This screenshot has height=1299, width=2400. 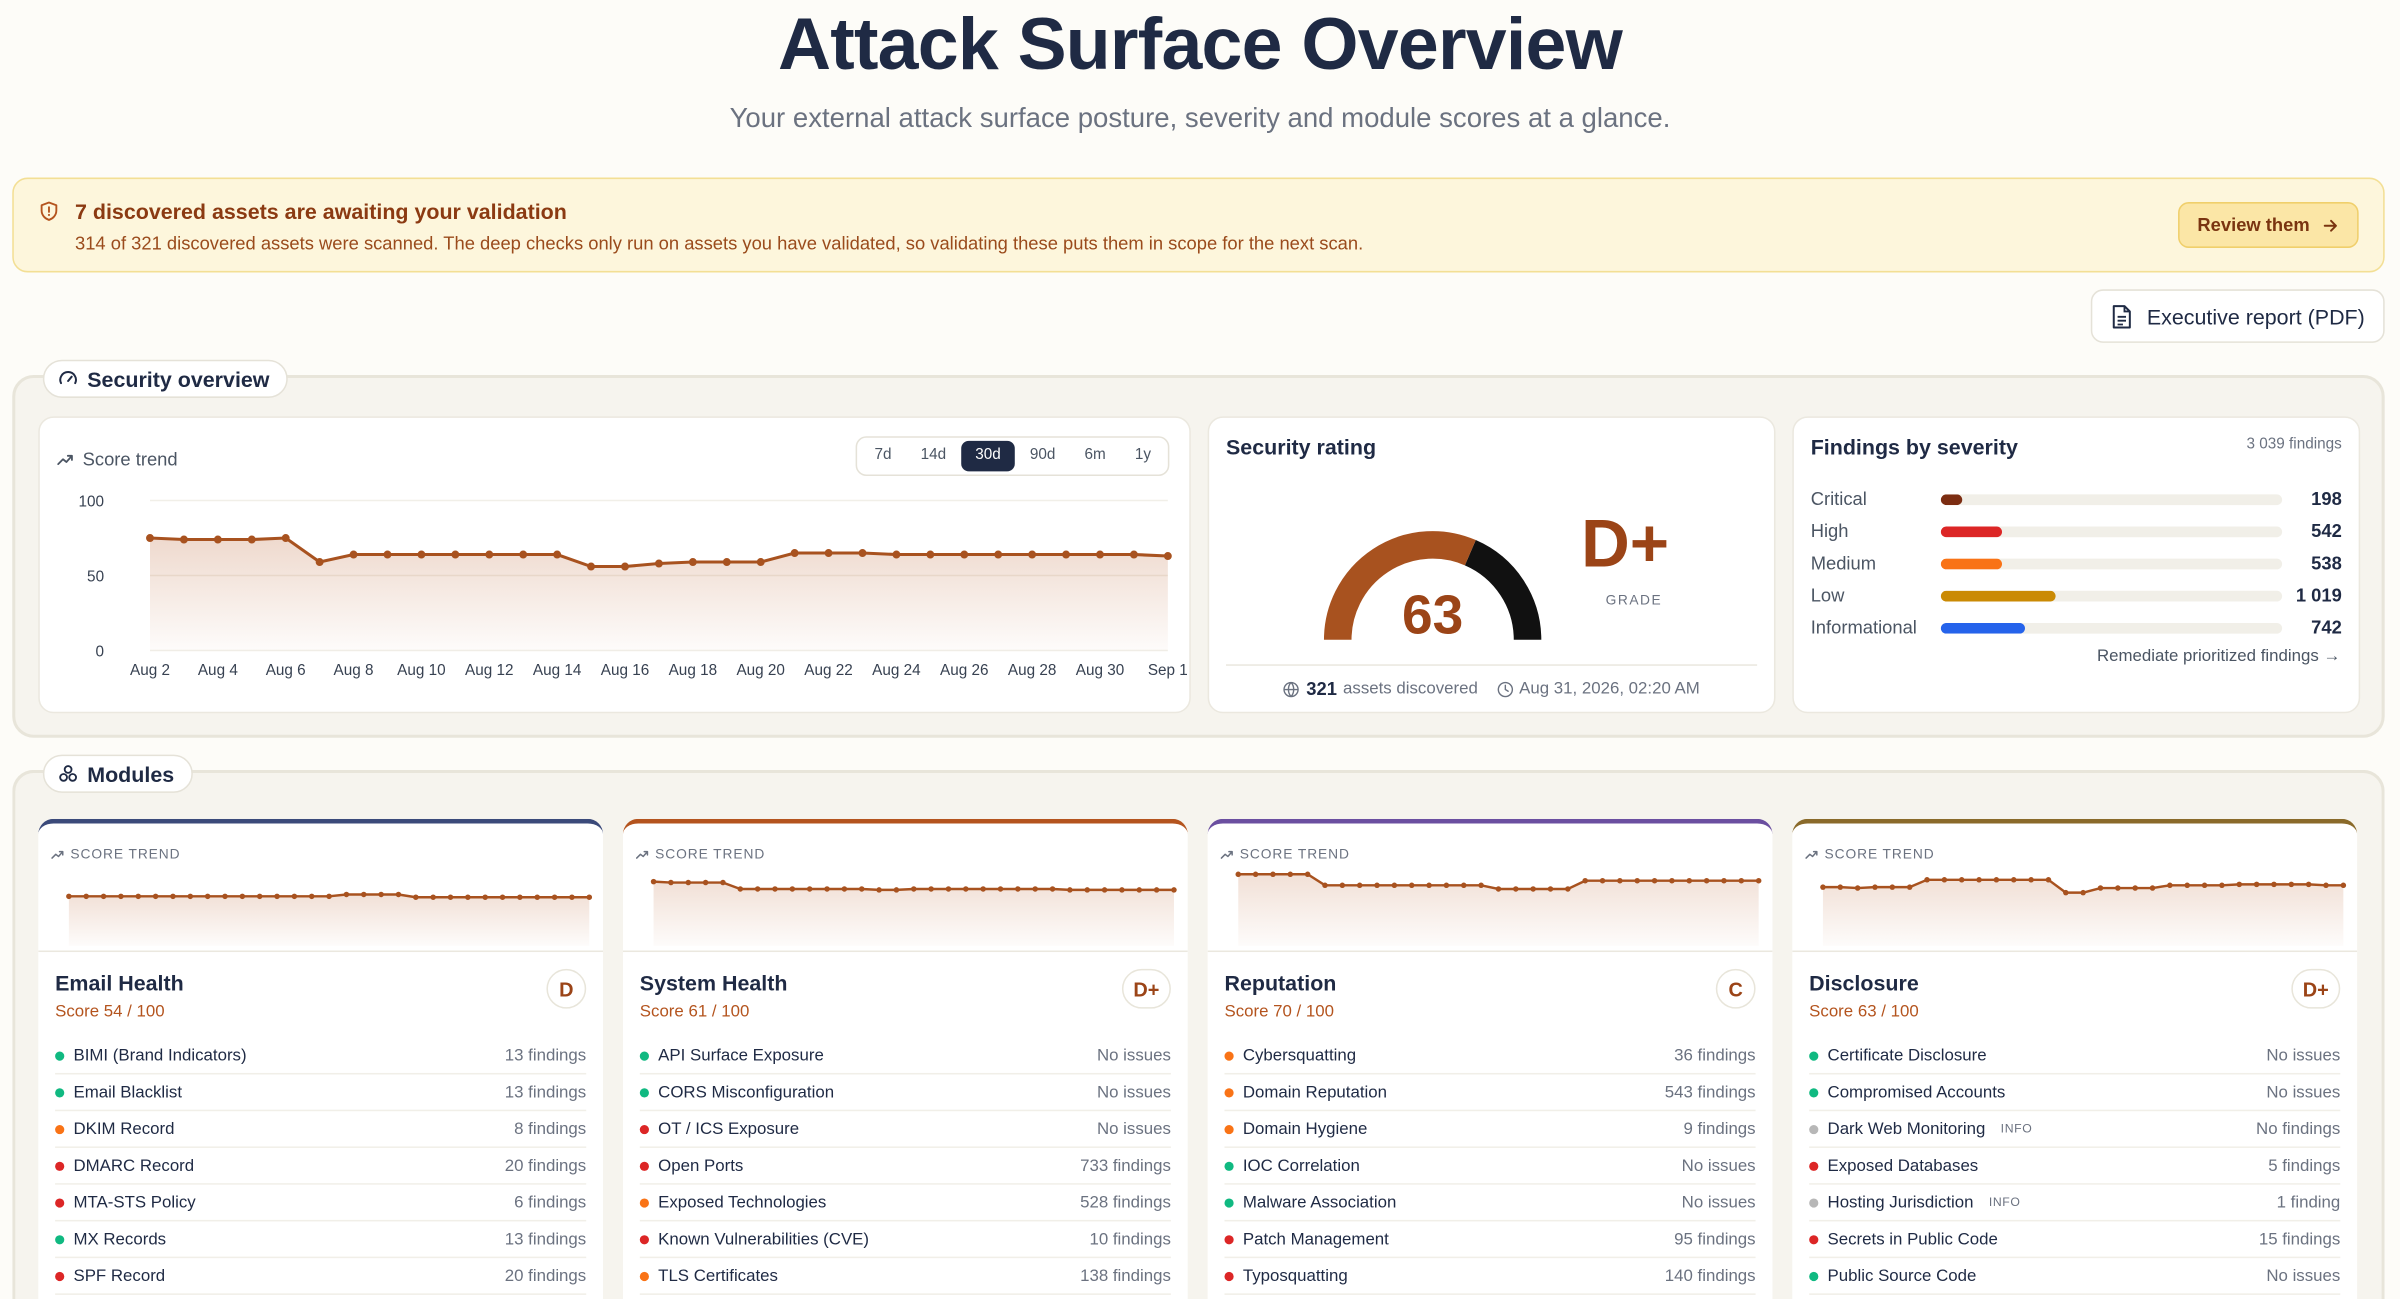 What do you see at coordinates (134, 1202) in the screenshot?
I see `check-name: MTA-STS Policy` at bounding box center [134, 1202].